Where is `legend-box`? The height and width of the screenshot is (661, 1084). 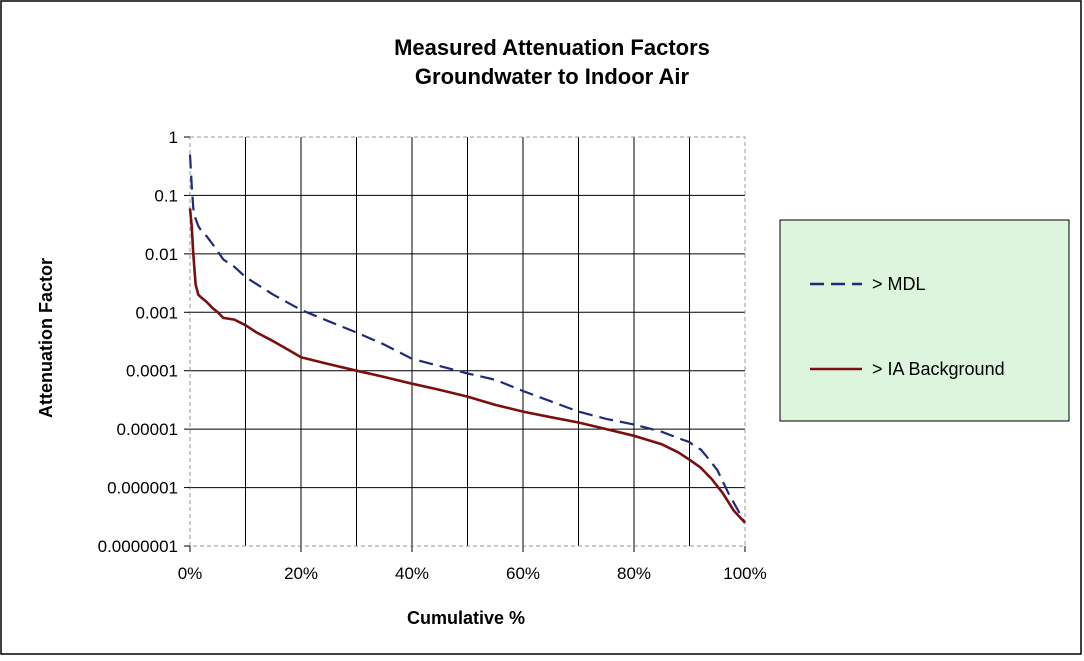
legend-box is located at coordinates (924, 320).